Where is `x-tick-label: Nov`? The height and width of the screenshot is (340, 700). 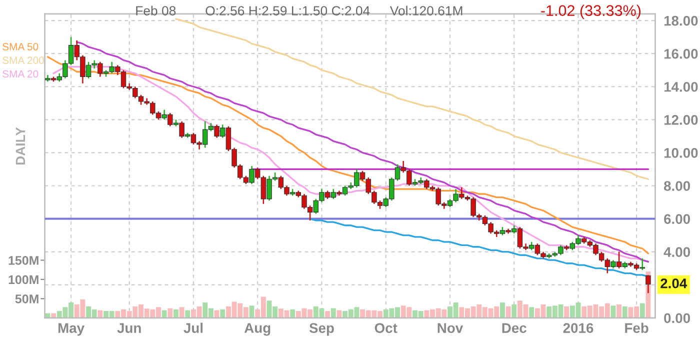 x-tick-label: Nov is located at coordinates (451, 328).